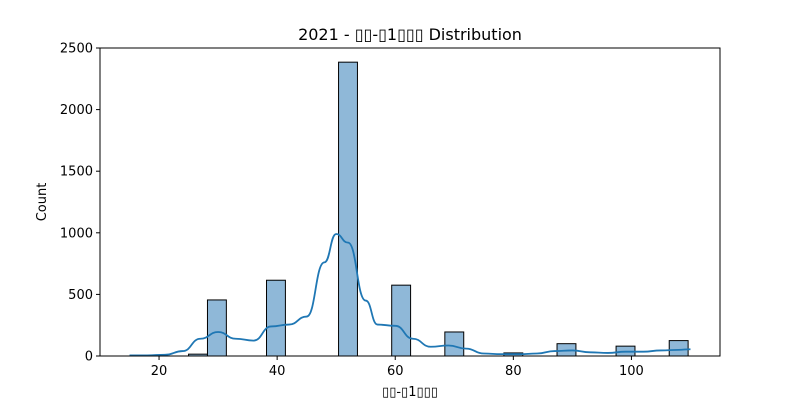 This screenshot has height=400, width=800. What do you see at coordinates (76, 110) in the screenshot?
I see `y-tick-label: 2000` at bounding box center [76, 110].